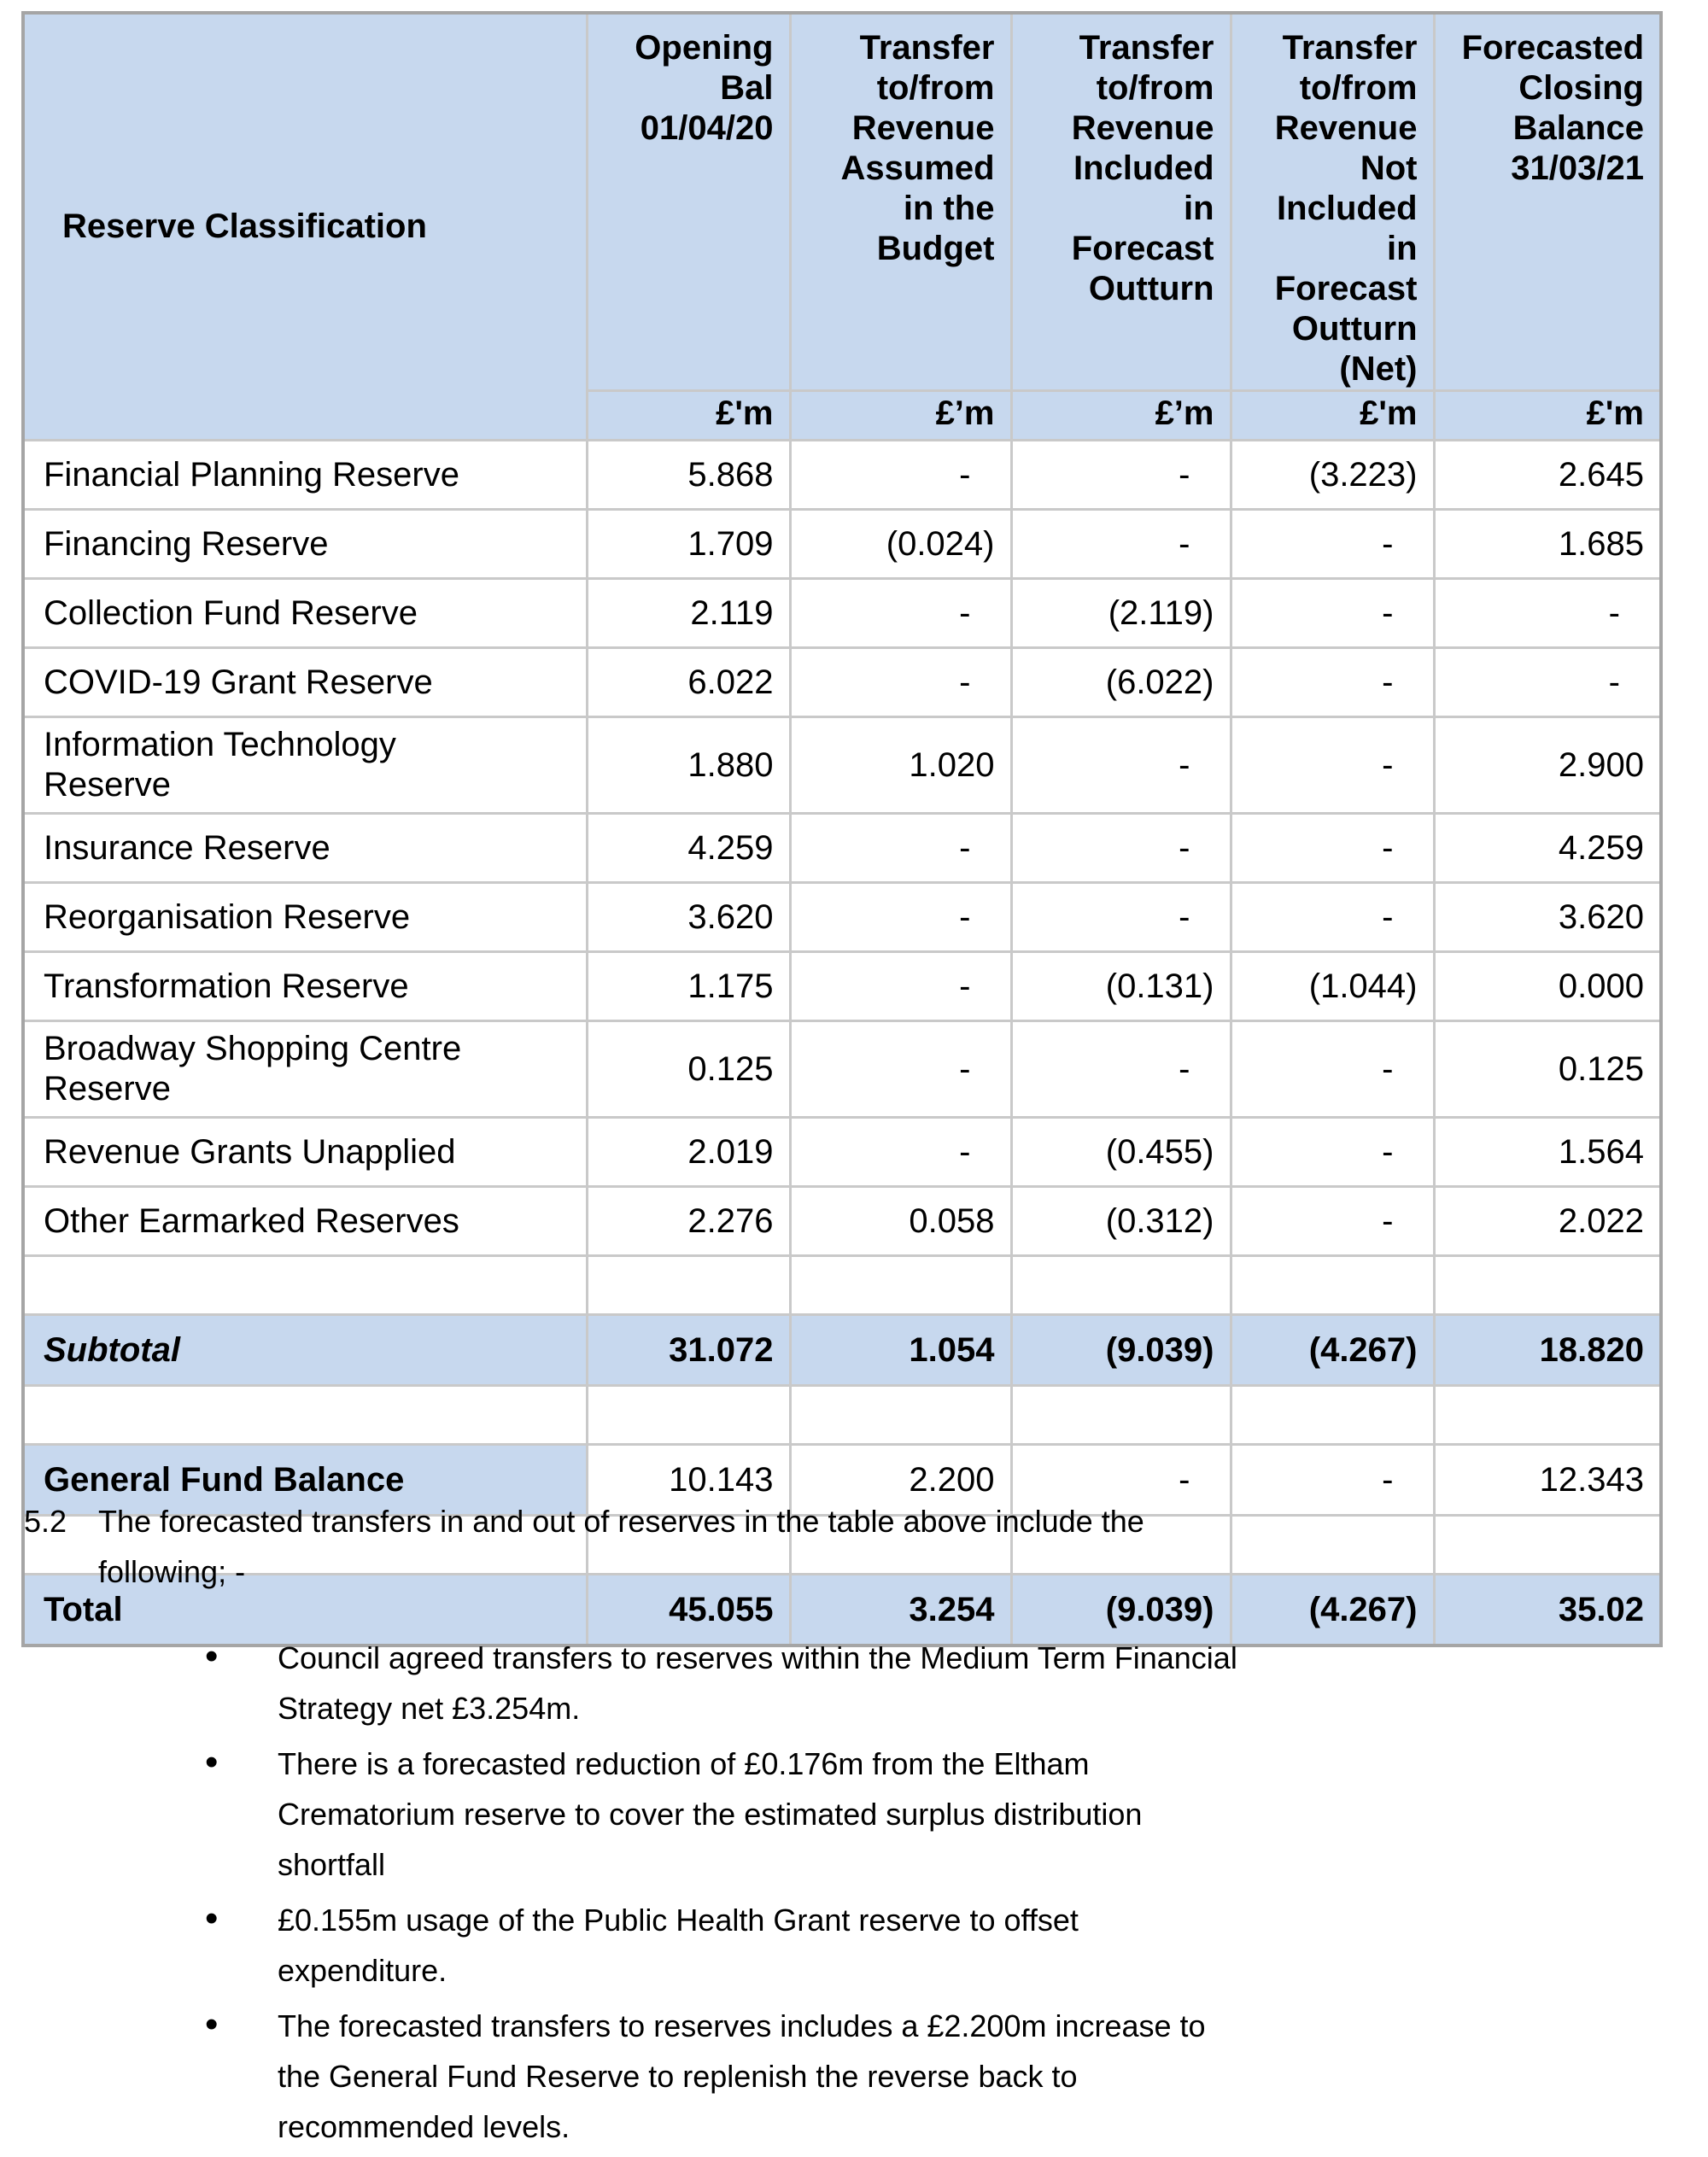 This screenshot has height=2157, width=1708. I want to click on row-label-cell: Broadway Shopping Centre Reserve, so click(304, 1069).